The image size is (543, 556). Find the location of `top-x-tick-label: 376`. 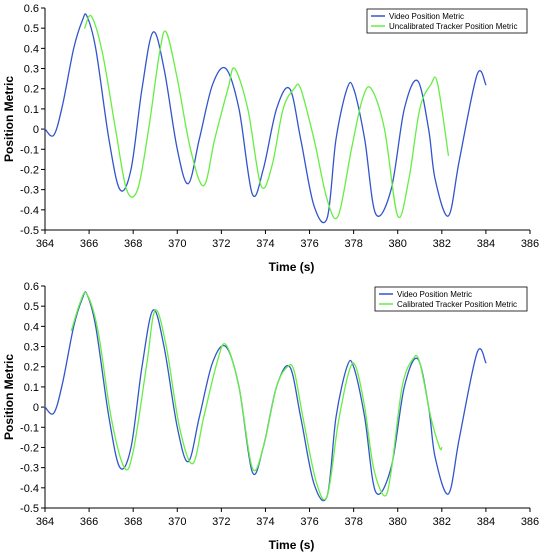

top-x-tick-label: 376 is located at coordinates (309, 244).